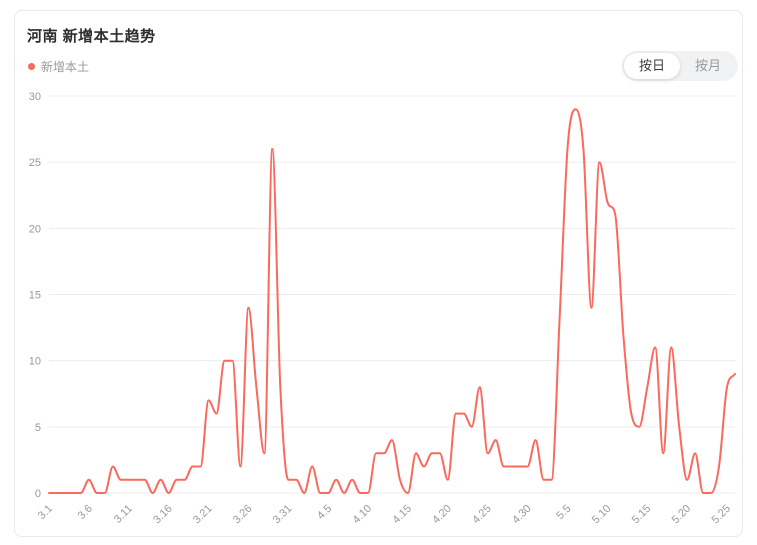 This screenshot has width=757, height=545. I want to click on legend: 新增本土, so click(58, 66).